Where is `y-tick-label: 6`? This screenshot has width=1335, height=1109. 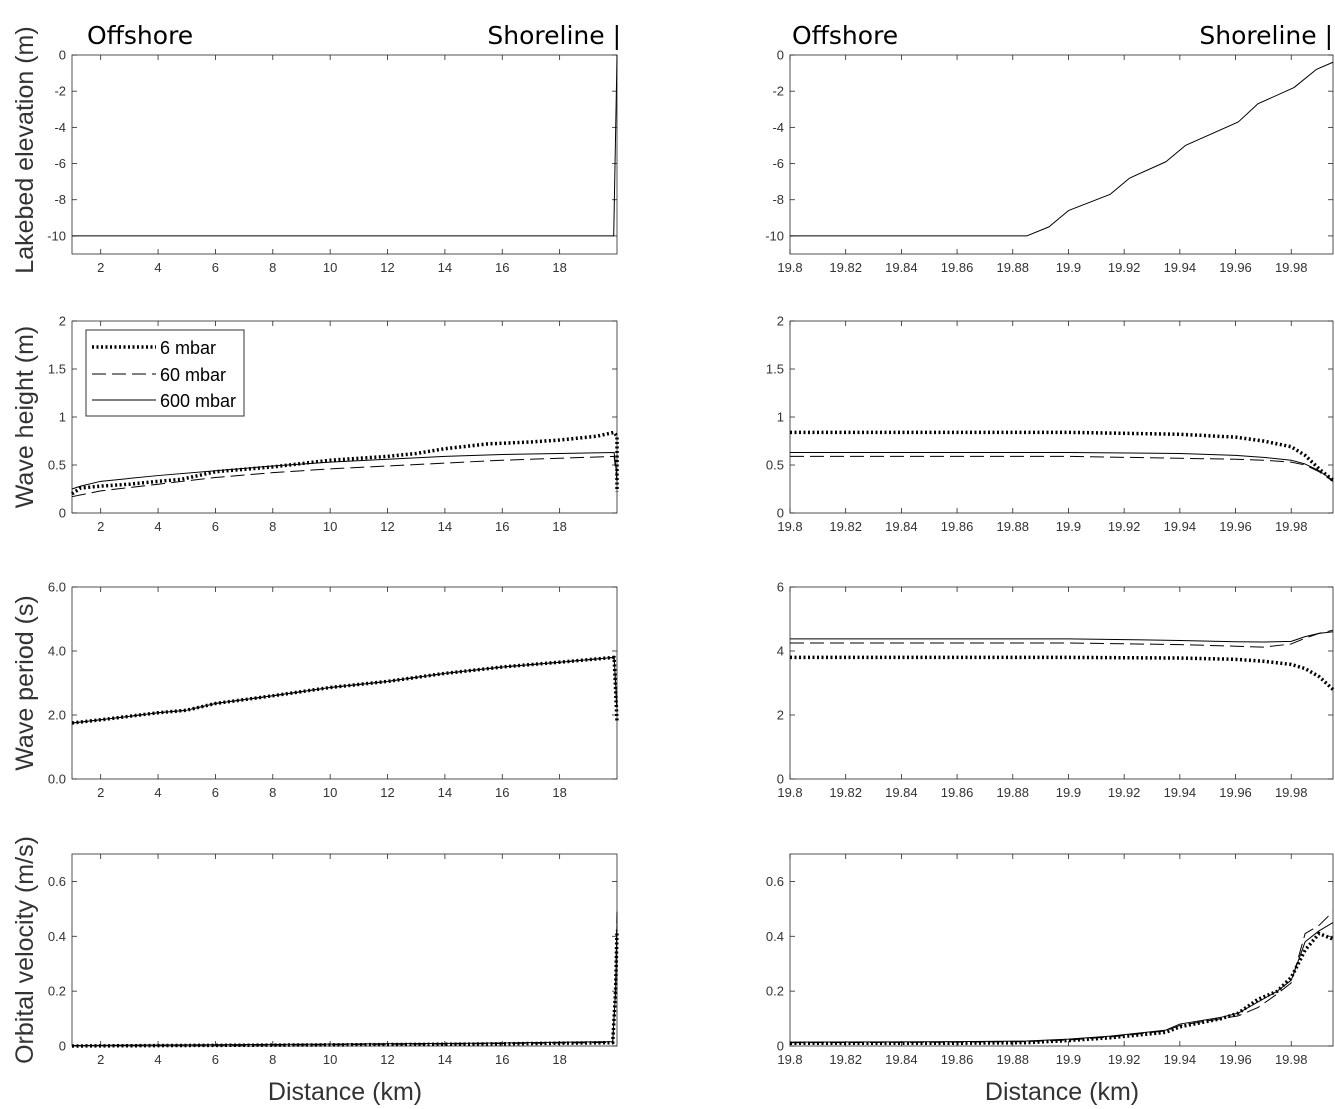 y-tick-label: 6 is located at coordinates (780, 587).